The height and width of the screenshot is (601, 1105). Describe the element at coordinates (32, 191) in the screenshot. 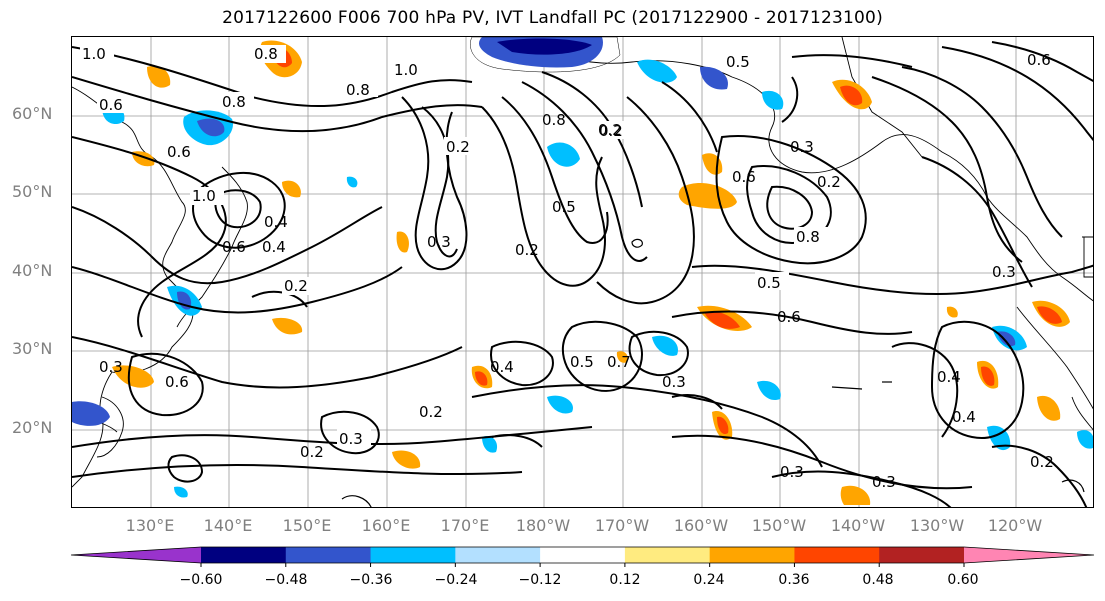

I see `lat-label-50n: 50°N` at that location.